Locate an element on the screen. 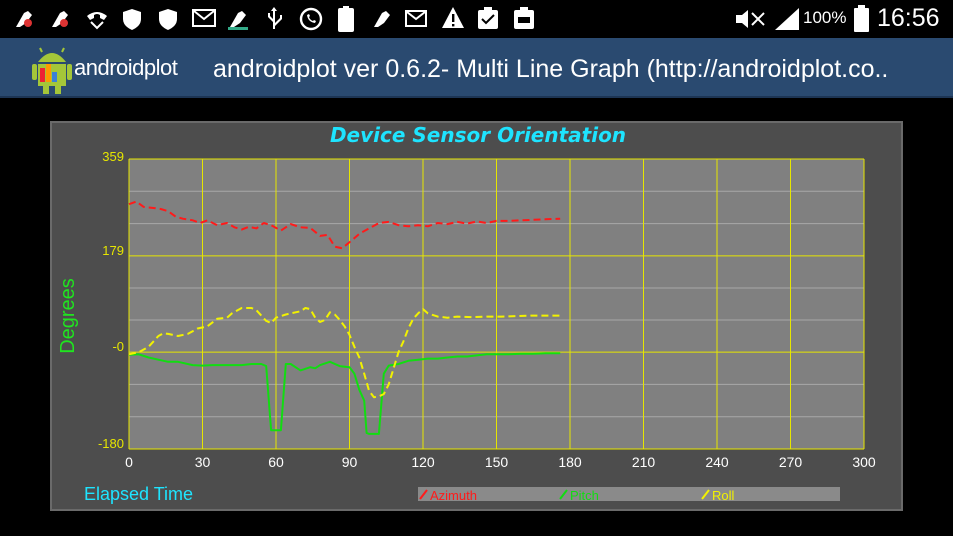 The width and height of the screenshot is (953, 536). x-tick-label: 90 is located at coordinates (350, 462).